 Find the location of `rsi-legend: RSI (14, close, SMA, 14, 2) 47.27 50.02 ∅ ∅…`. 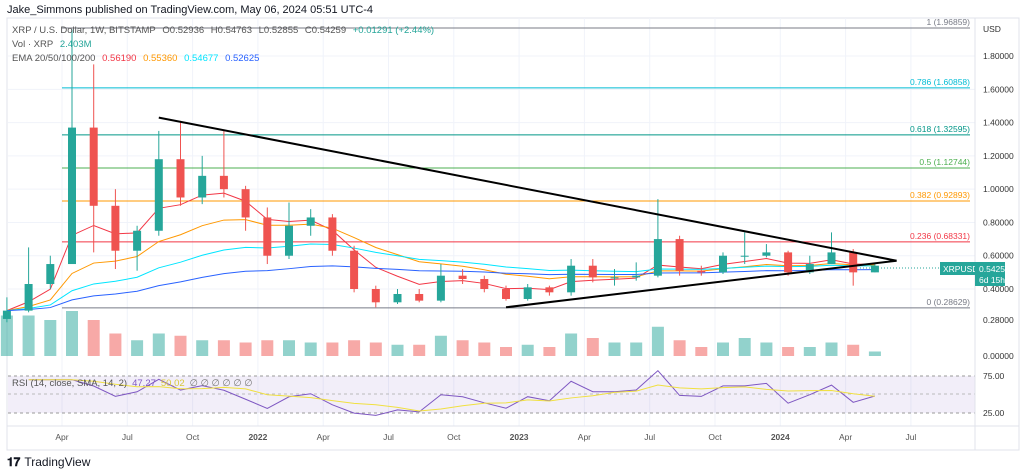

rsi-legend: RSI (14, close, SMA, 14, 2) 47.27 50.02 ∅ ∅… is located at coordinates (132, 383).